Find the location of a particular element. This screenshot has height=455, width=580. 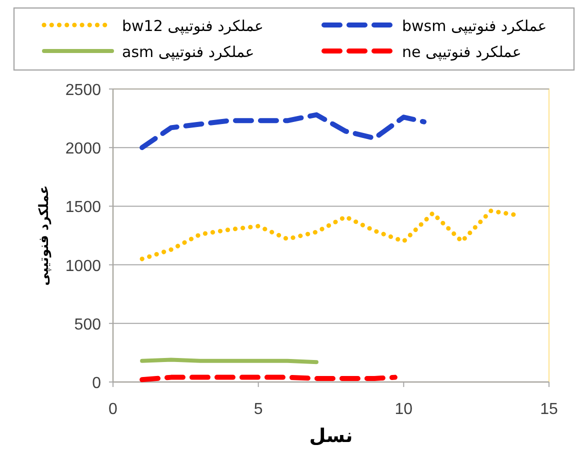

x-axis-title: نسل is located at coordinates (331, 436).